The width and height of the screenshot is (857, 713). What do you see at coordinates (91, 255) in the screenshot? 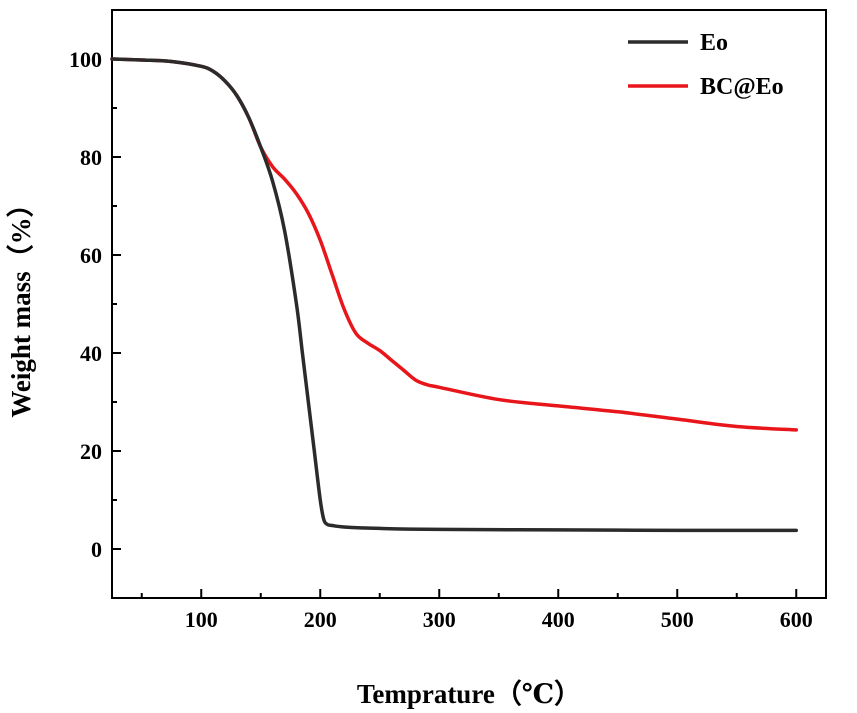
I see `y-tick-label-60: 60` at bounding box center [91, 255].